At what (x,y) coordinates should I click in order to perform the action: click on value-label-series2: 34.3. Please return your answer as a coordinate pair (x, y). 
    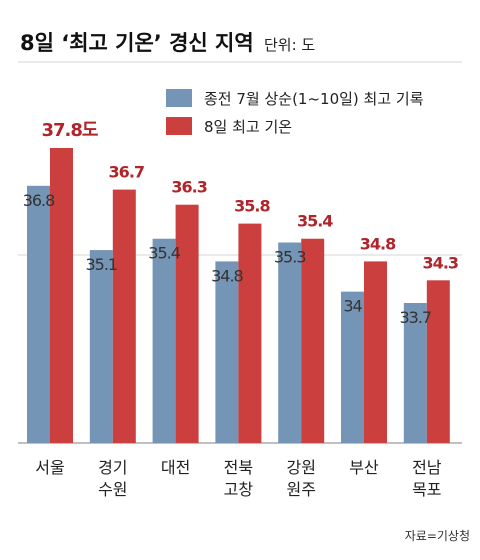
    Looking at the image, I should click on (440, 262).